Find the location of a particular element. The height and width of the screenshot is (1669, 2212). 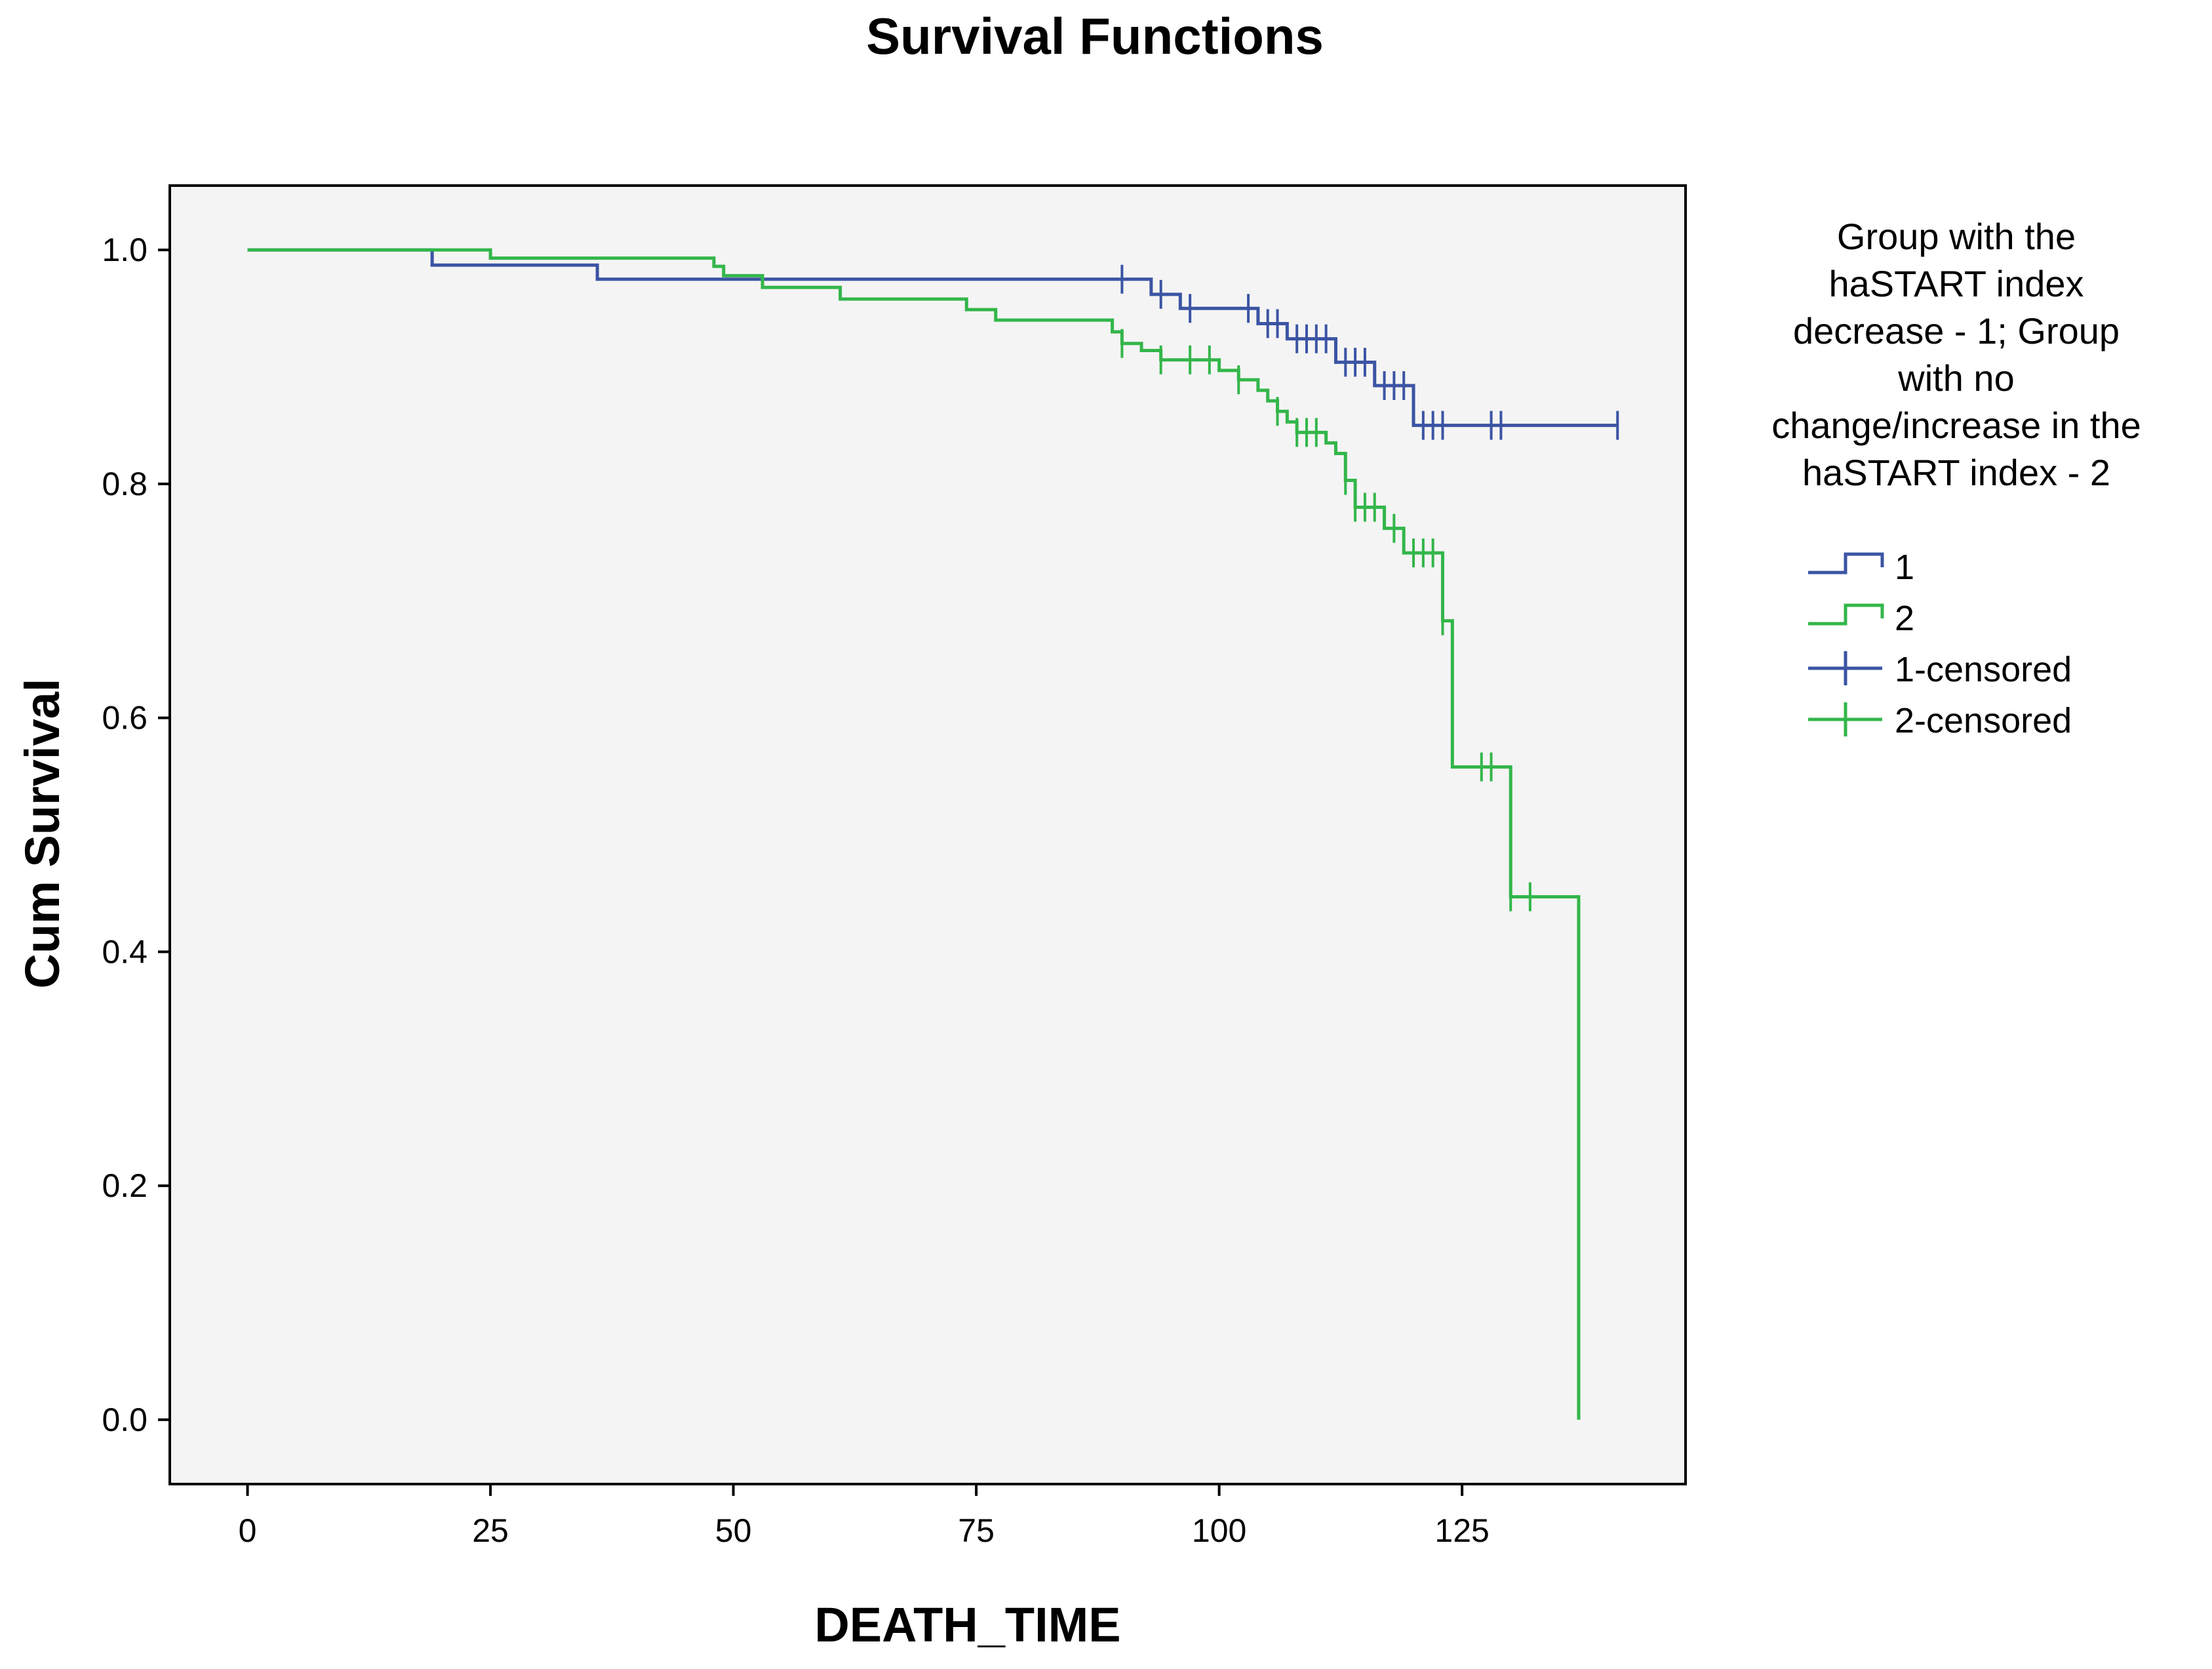

series-1-line is located at coordinates (932, 338).